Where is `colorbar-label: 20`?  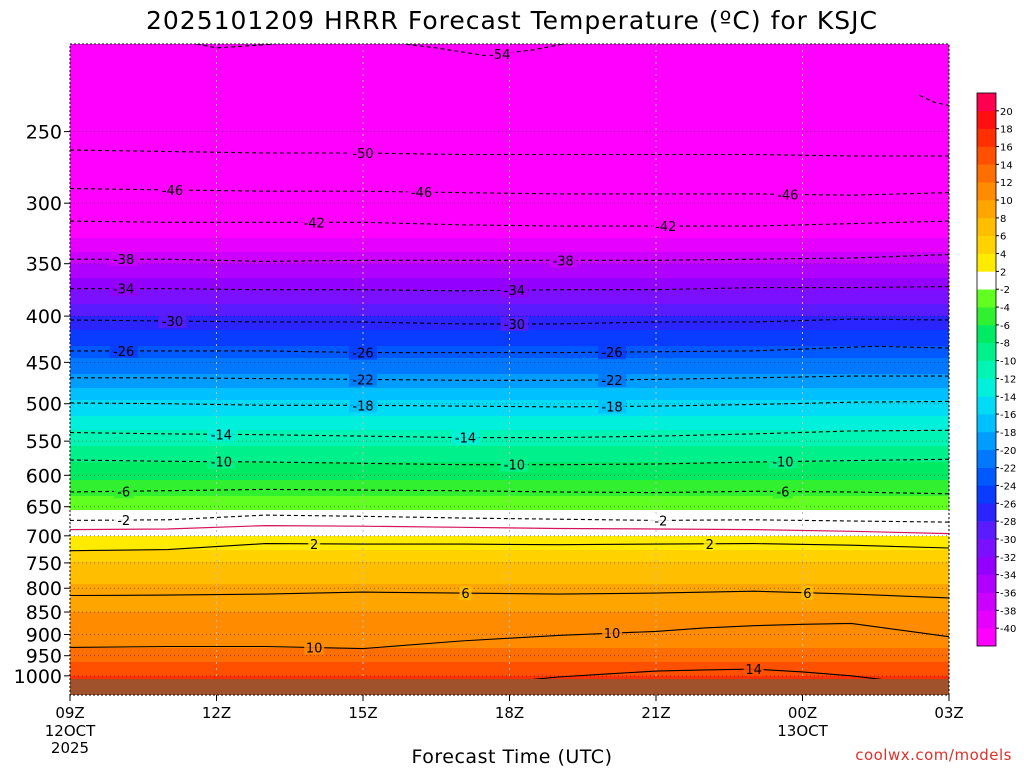 colorbar-label: 20 is located at coordinates (1006, 112).